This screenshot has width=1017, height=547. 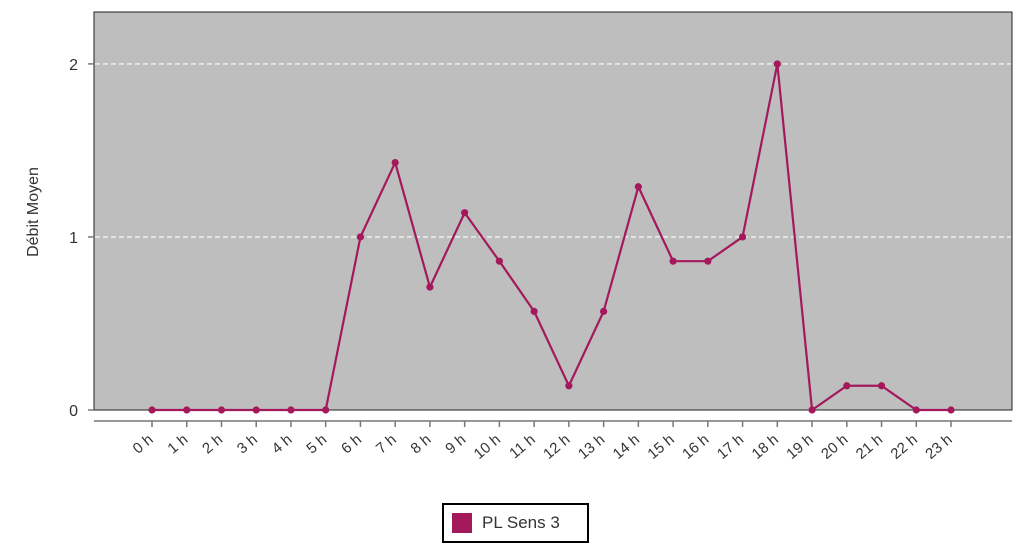 What do you see at coordinates (386, 444) in the screenshot?
I see `x-tick-label: 7 h` at bounding box center [386, 444].